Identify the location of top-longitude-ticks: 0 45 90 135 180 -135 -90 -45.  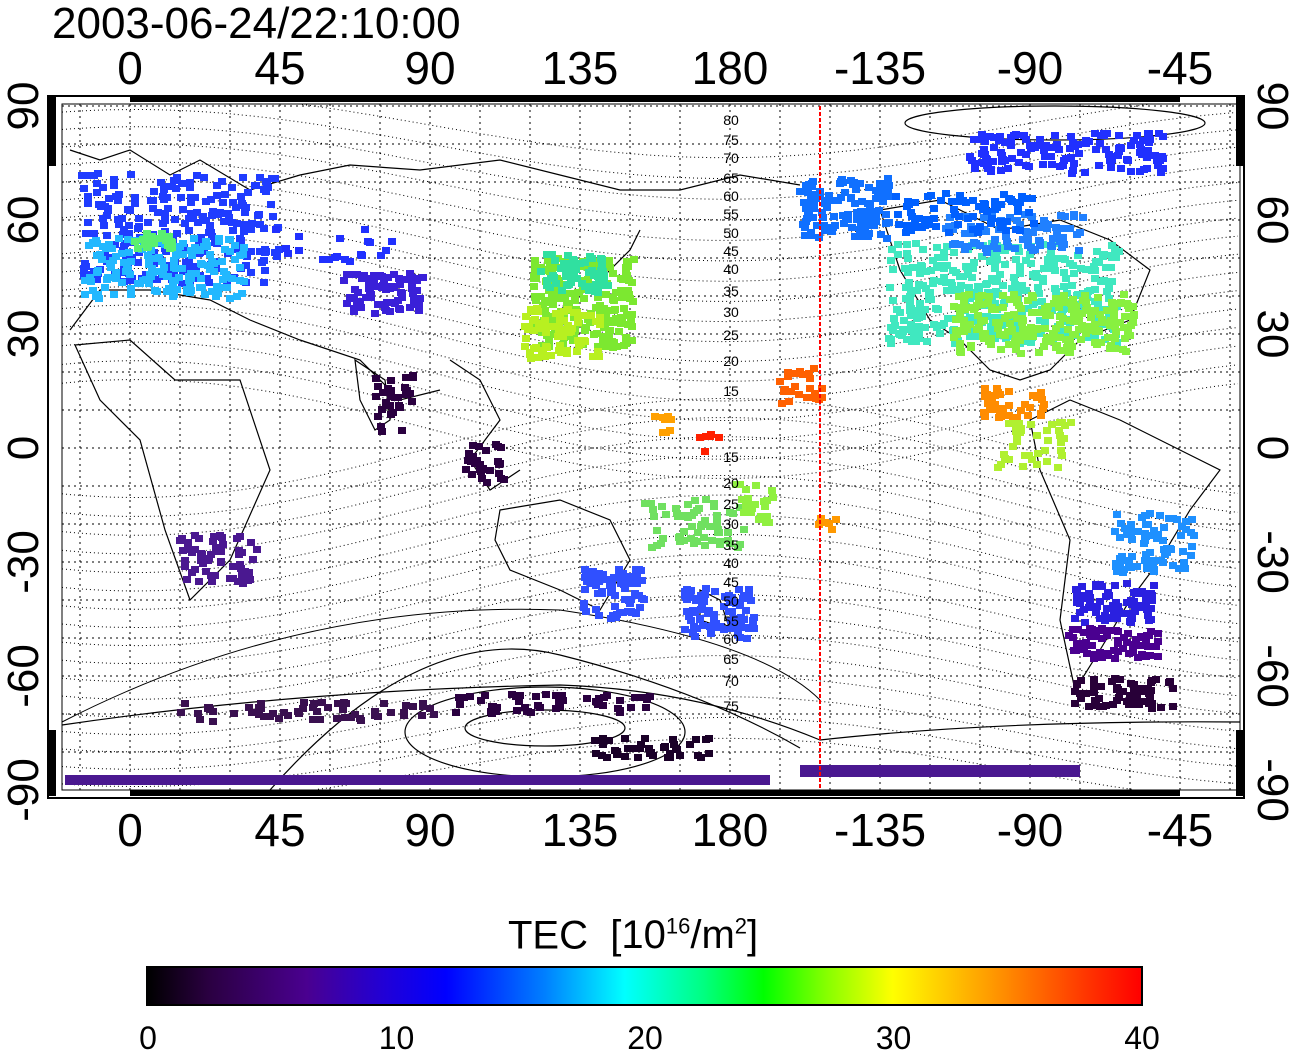
(665, 68).